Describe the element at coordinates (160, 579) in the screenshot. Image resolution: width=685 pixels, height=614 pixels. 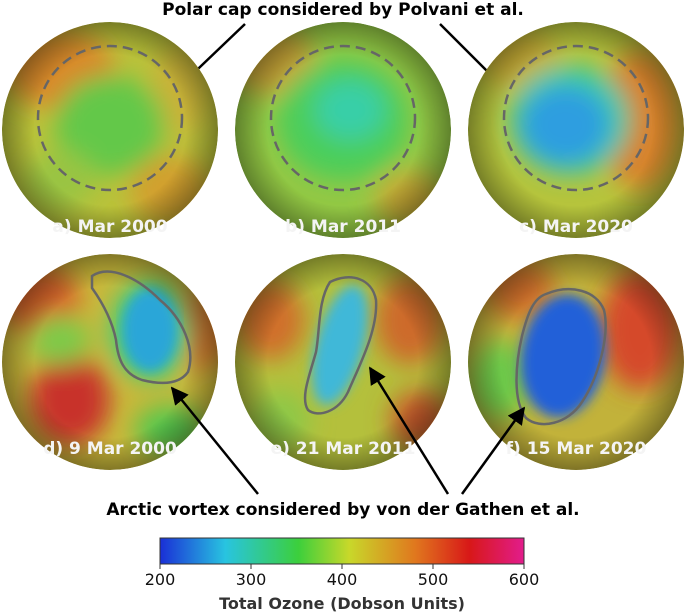
I see `colorbar-tick-label: 200` at that location.